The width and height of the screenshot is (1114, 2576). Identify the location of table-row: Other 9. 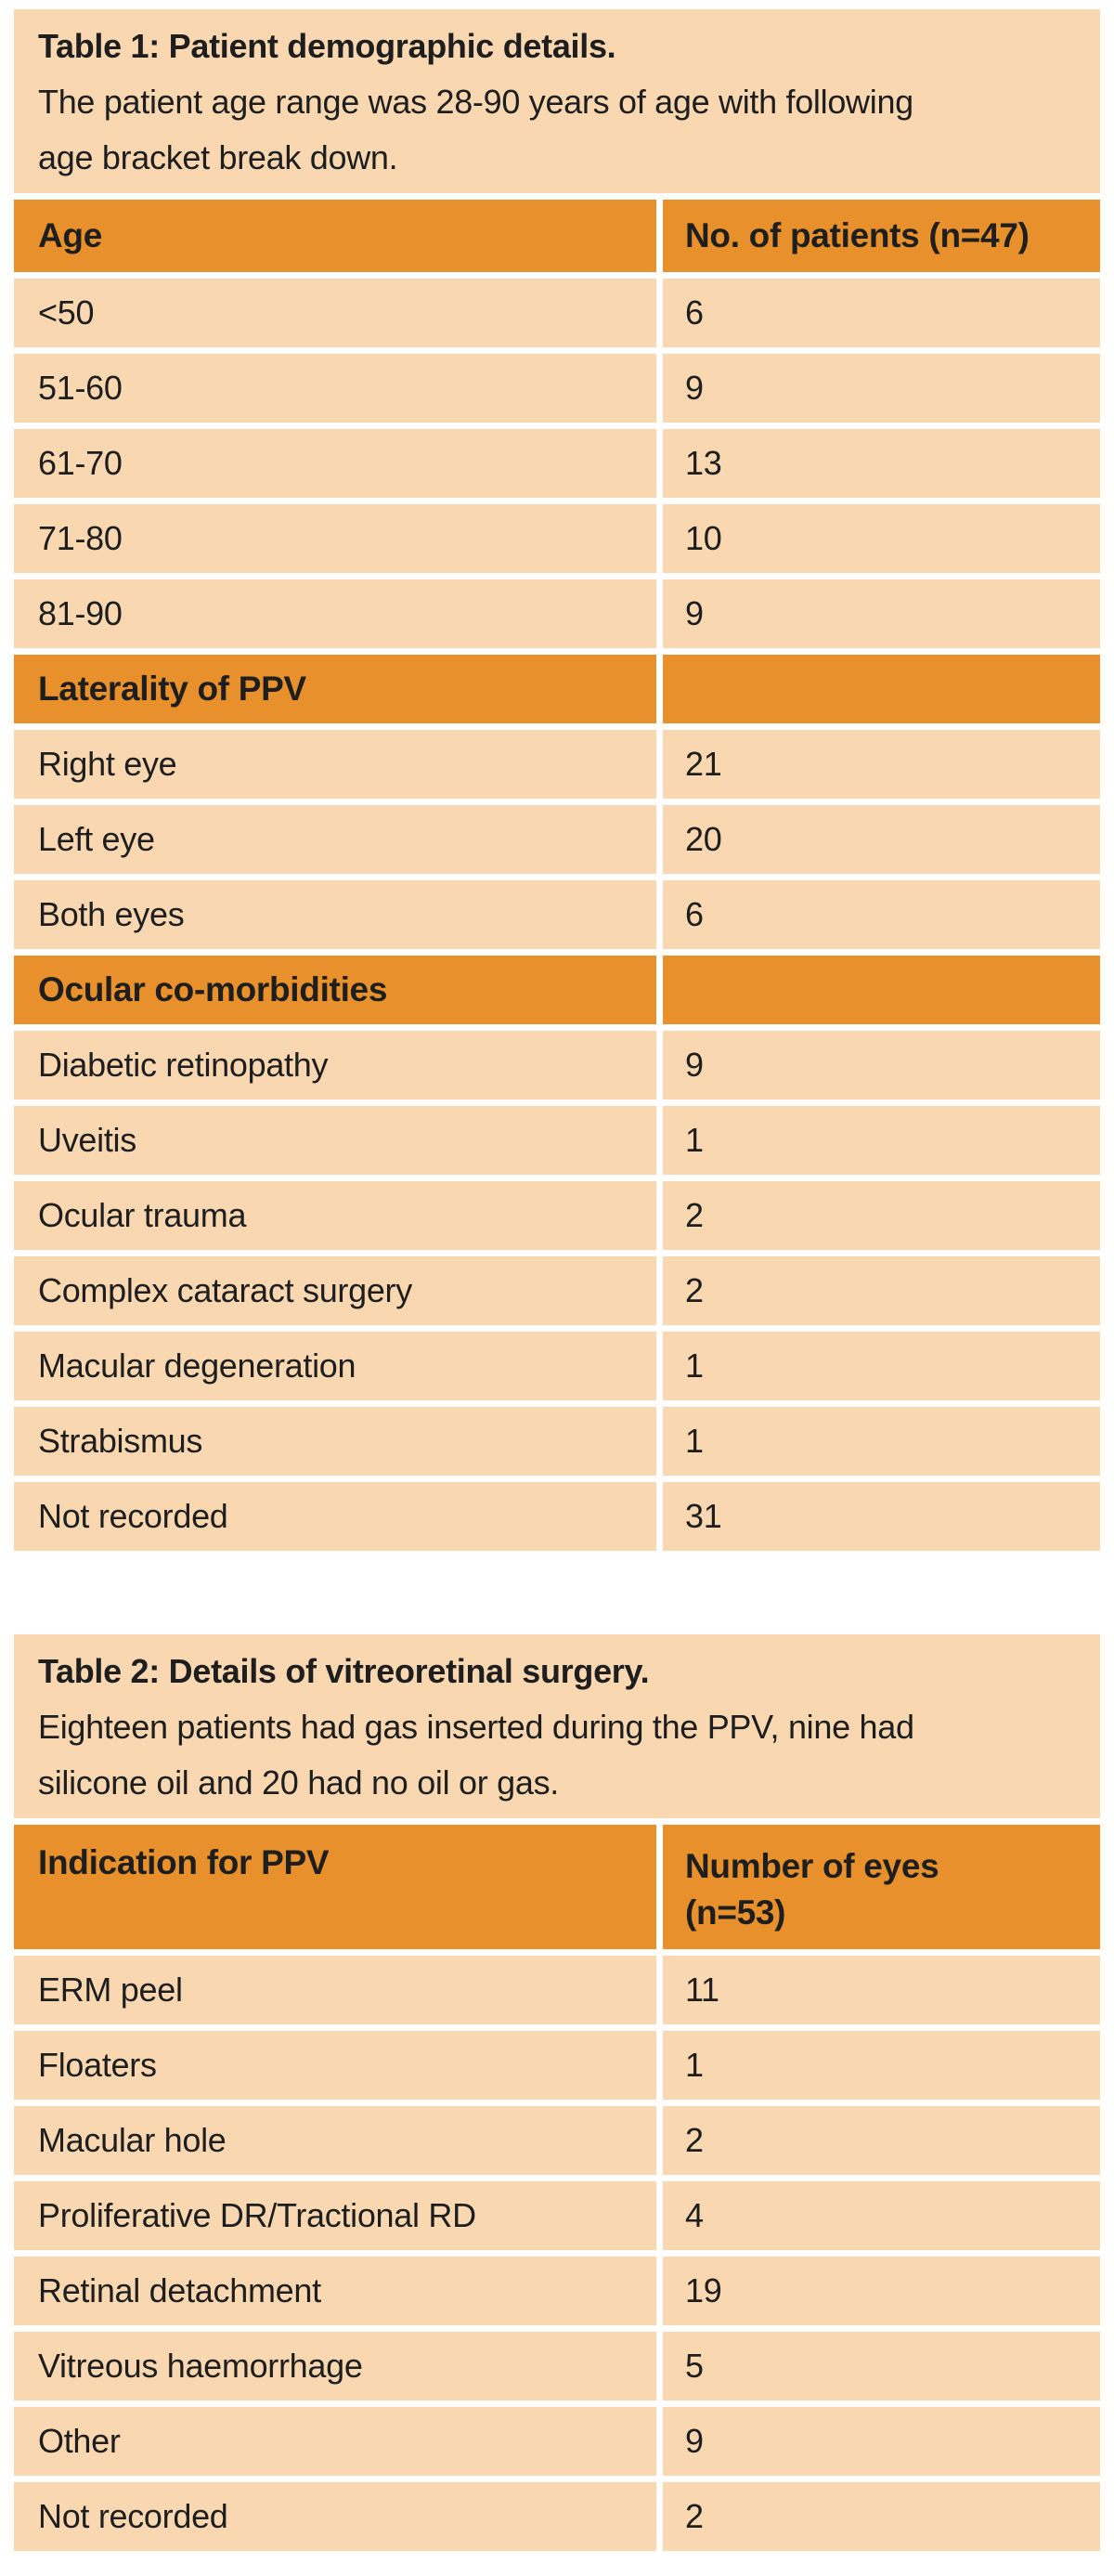
(557, 2441).